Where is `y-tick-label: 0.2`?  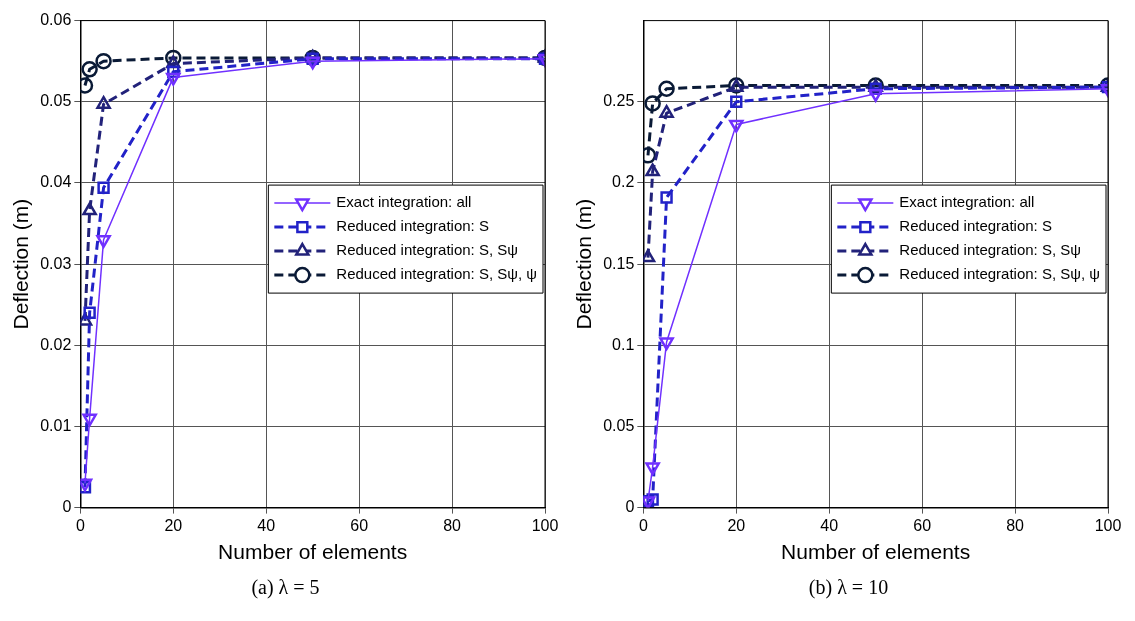 y-tick-label: 0.2 is located at coordinates (623, 182).